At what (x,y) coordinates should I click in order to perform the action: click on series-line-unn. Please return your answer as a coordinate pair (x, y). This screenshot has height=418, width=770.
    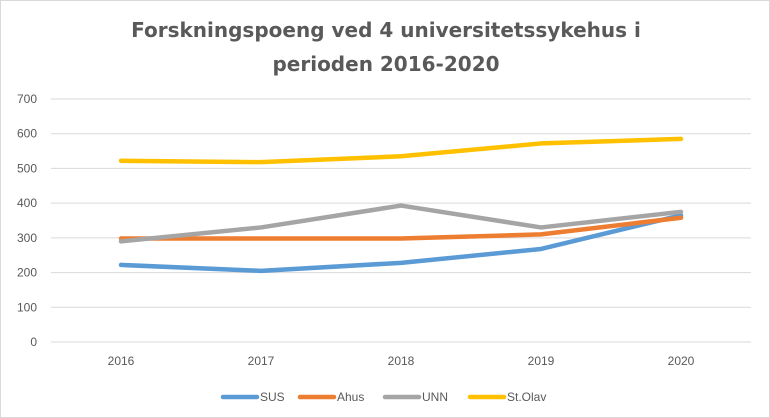
    Looking at the image, I should click on (401, 223).